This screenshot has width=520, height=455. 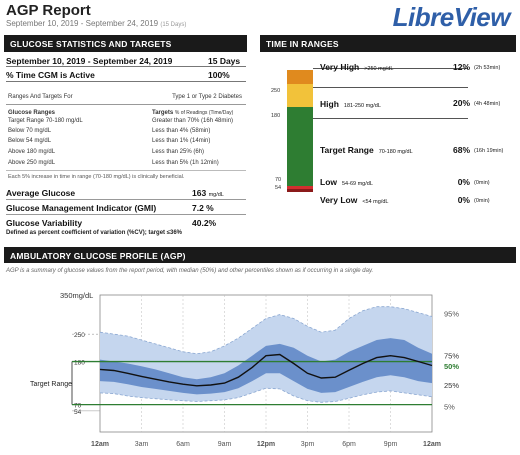 I want to click on tir-low-duration: (0min), so click(x=482, y=183).